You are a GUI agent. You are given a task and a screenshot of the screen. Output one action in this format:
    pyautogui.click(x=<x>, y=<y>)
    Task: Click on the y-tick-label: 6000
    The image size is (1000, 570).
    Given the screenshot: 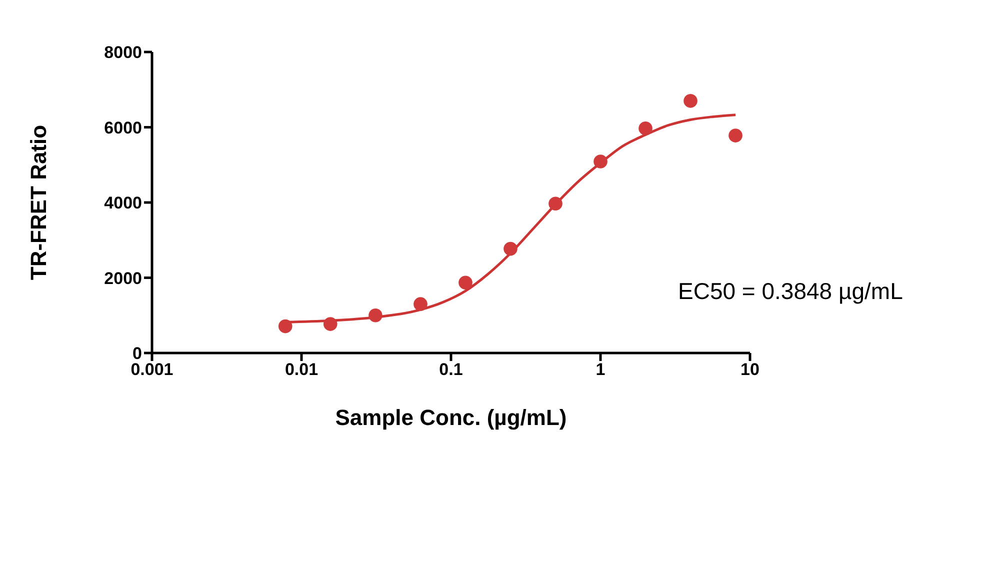 What is the action you would take?
    pyautogui.click(x=123, y=128)
    